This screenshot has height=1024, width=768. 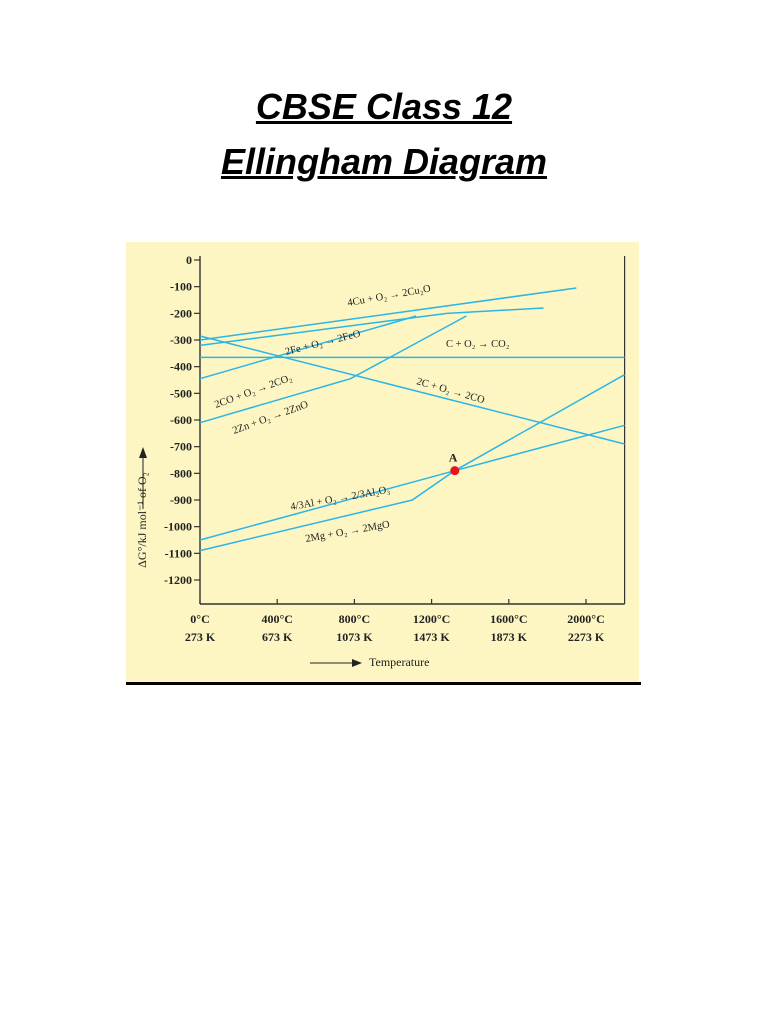 What do you see at coordinates (450, 391) in the screenshot?
I see `series-label-3: 2C + O₂ → 2CO` at bounding box center [450, 391].